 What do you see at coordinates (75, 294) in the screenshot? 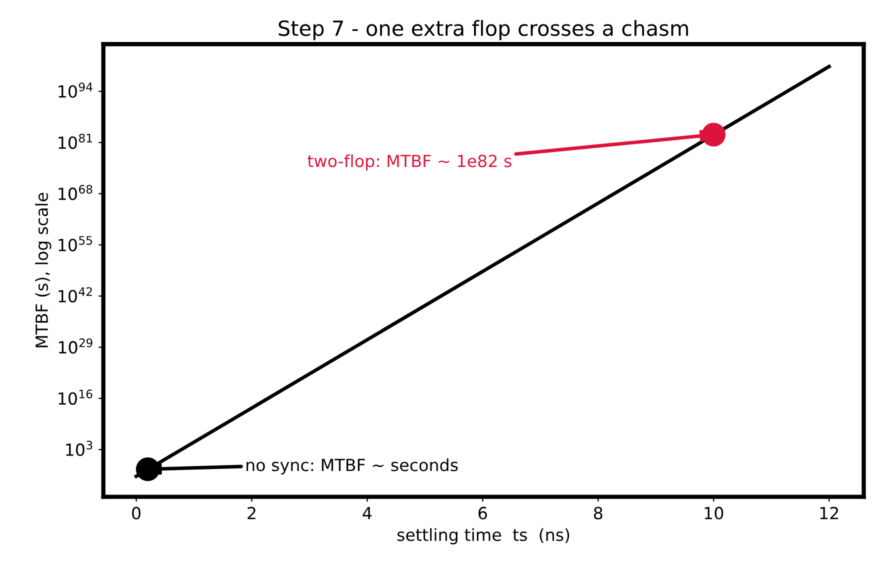
I see `y-tick-label: 10$^{42}$` at bounding box center [75, 294].